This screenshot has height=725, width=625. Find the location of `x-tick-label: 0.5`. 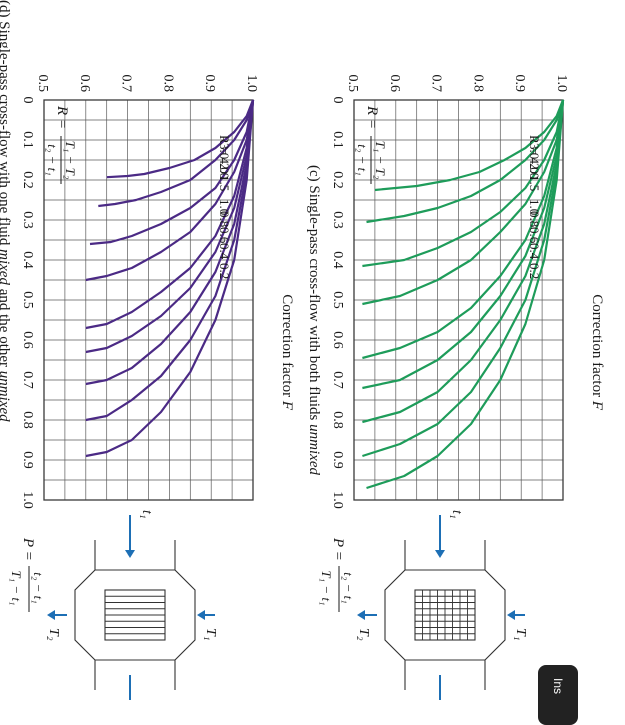

x-tick-label: 0.5 is located at coordinates (337, 300).